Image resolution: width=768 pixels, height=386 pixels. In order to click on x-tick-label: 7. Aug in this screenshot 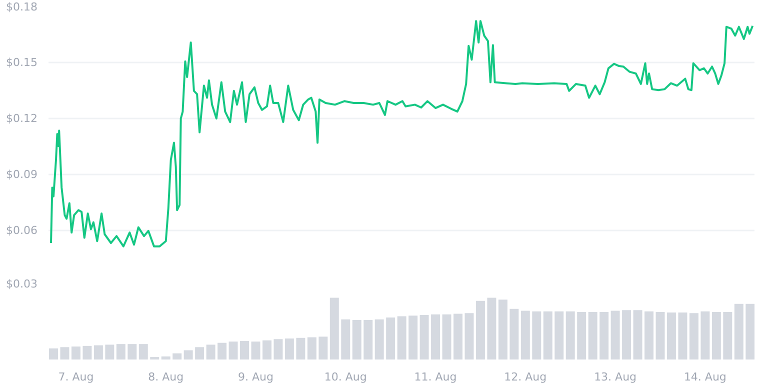, I will do `click(76, 377)`.